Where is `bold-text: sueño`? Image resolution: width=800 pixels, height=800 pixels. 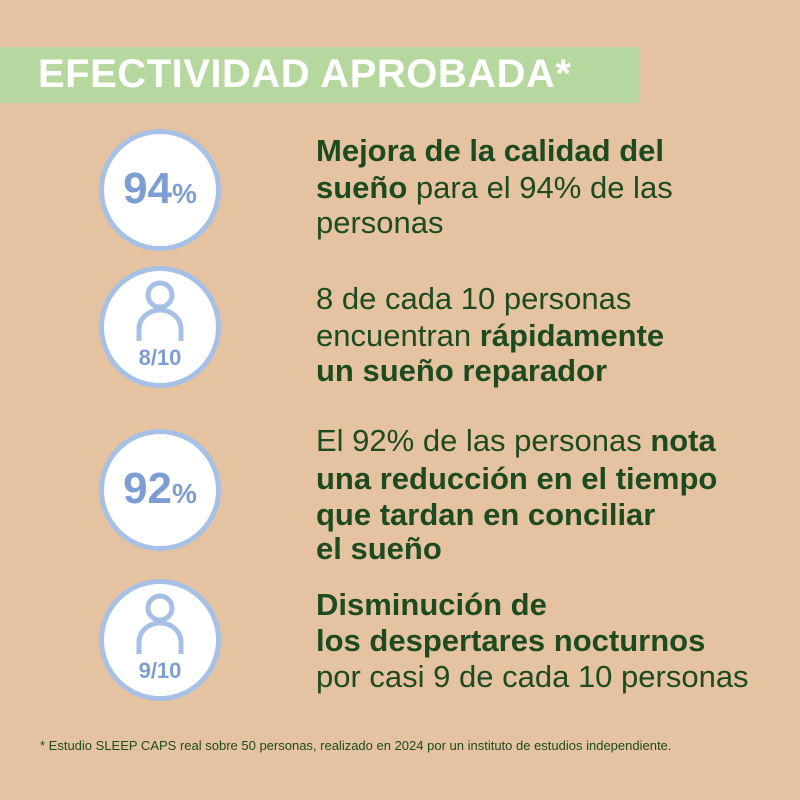
bold-text: sueño is located at coordinates (362, 187).